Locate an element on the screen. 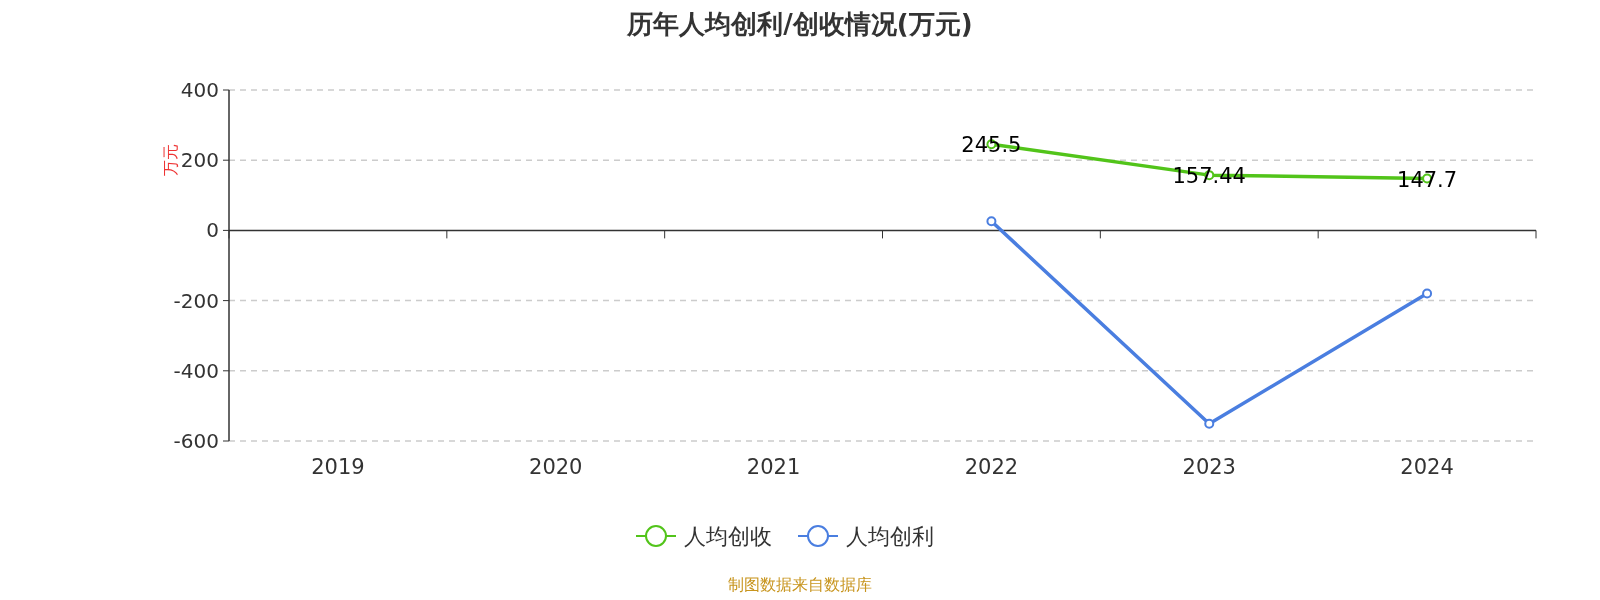 This screenshot has height=600, width=1600. y-tick-label: 400 is located at coordinates (199, 90).